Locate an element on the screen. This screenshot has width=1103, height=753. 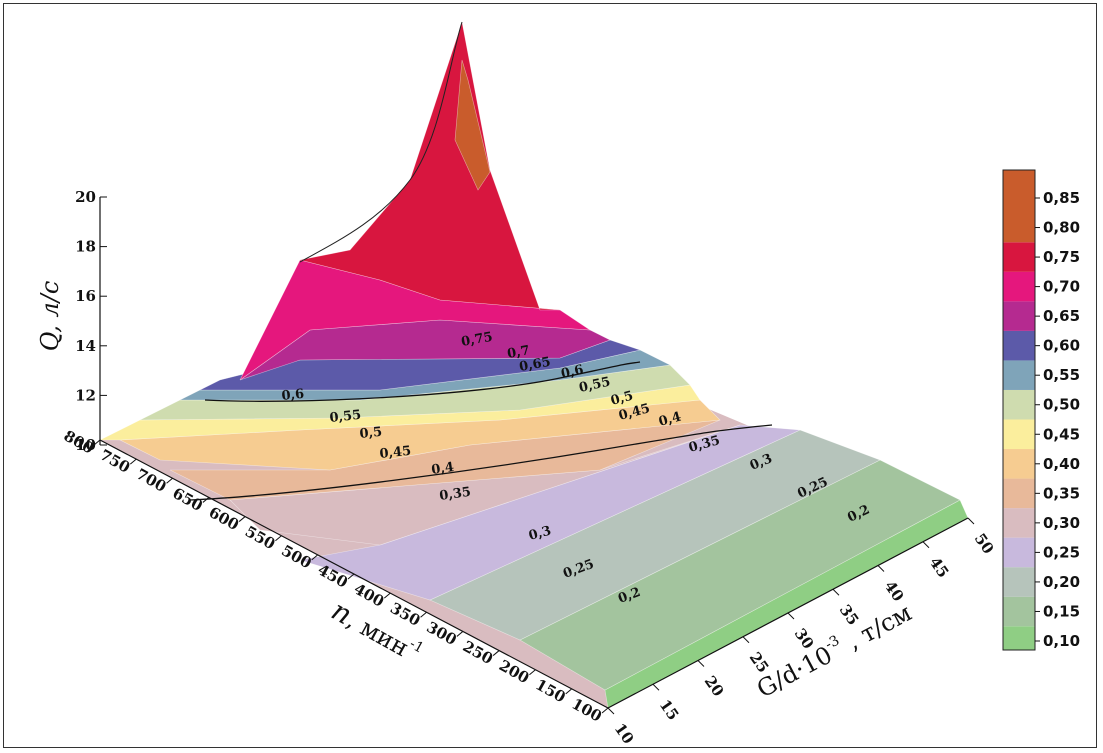
z-tick-label-4: 18 is located at coordinates (85, 247).